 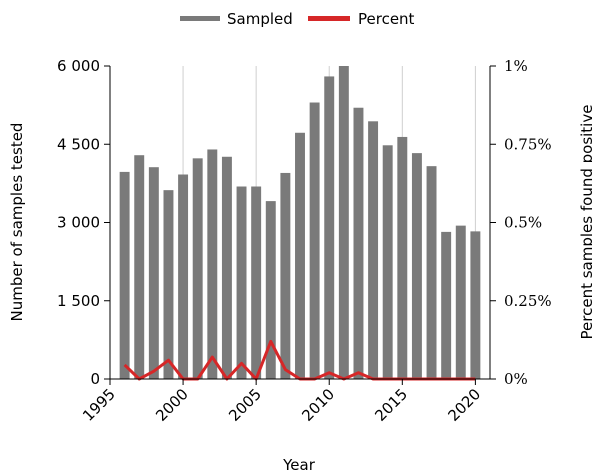 What do you see at coordinates (358, 243) in the screenshot?
I see `bar-2012` at bounding box center [358, 243].